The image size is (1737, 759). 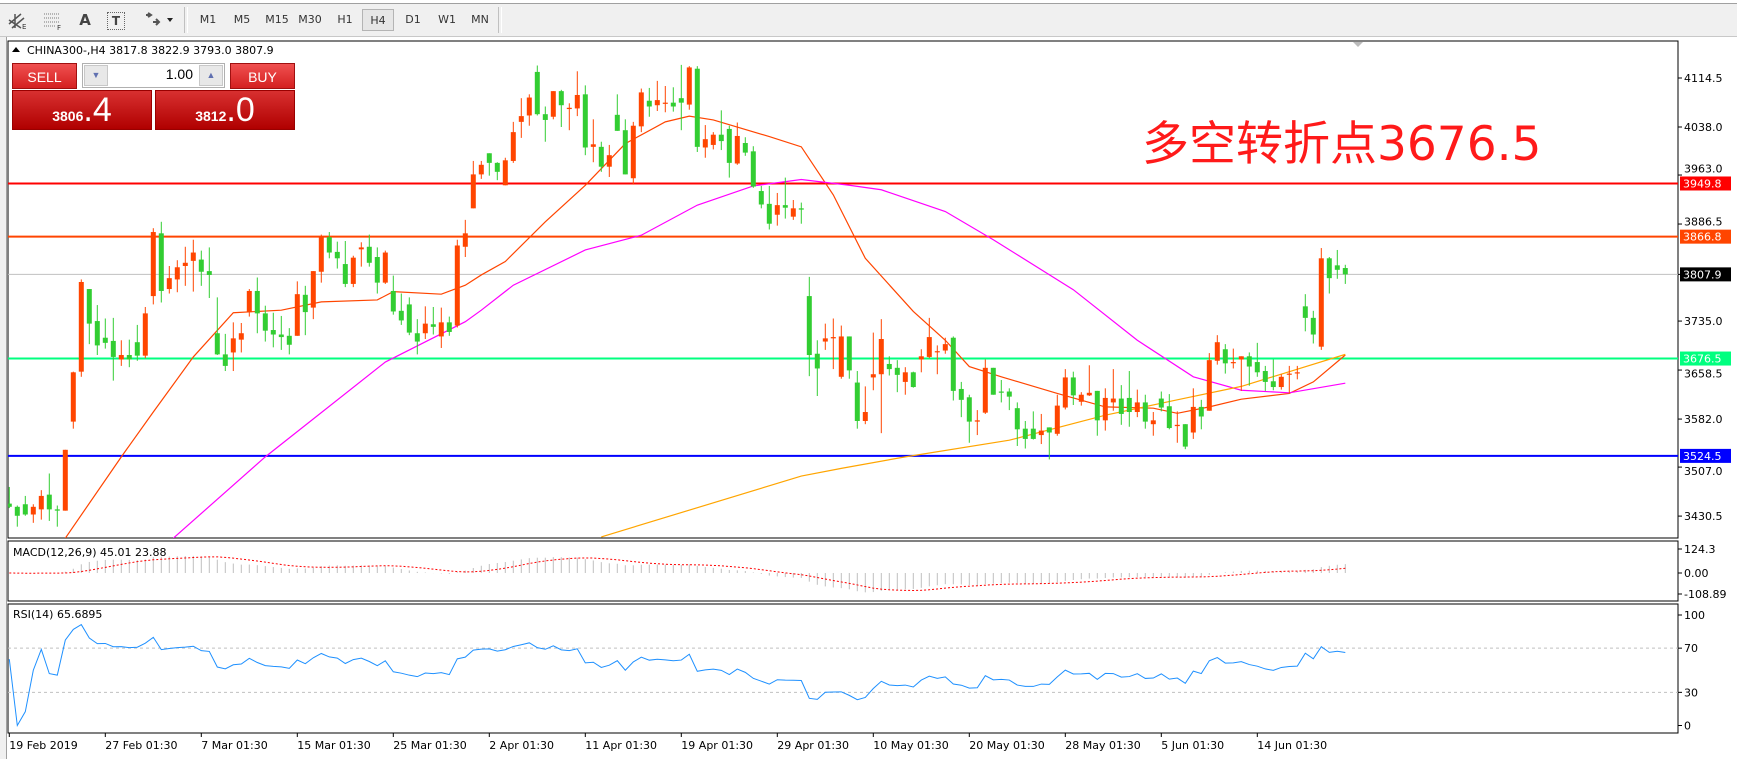 What do you see at coordinates (413, 19) in the screenshot?
I see `timeframe-d1: D1` at bounding box center [413, 19].